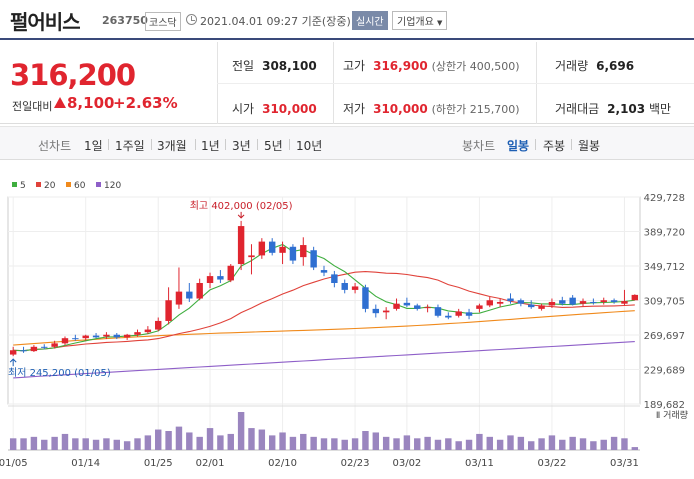 The width and height of the screenshot is (694, 479). What do you see at coordinates (554, 146) in the screenshot?
I see `period-weekly: 주봉` at bounding box center [554, 146].